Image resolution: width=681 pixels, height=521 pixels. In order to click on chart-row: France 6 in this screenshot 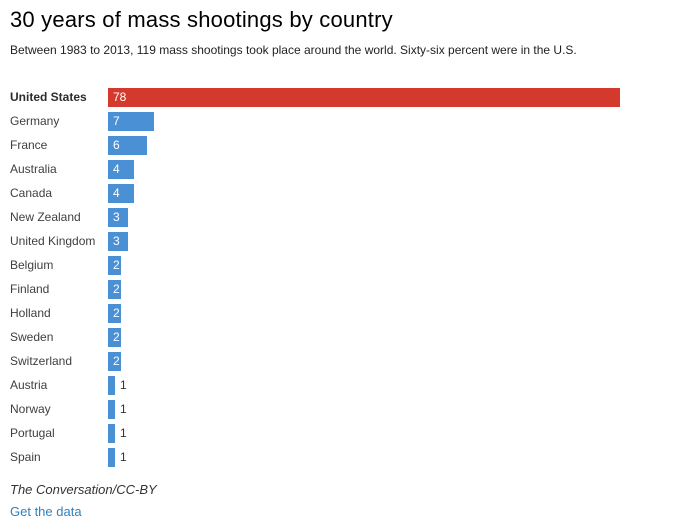, I will do `click(345, 145)`.